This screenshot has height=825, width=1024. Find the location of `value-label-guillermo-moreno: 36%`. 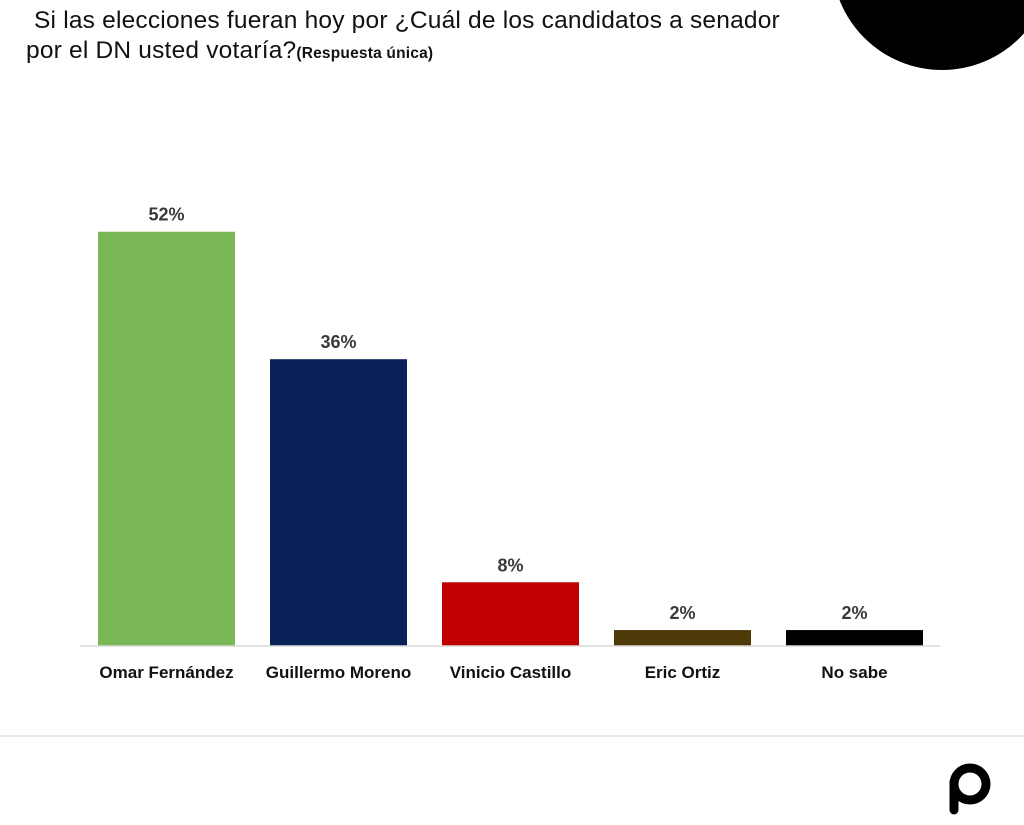

value-label-guillermo-moreno: 36% is located at coordinates (338, 342).